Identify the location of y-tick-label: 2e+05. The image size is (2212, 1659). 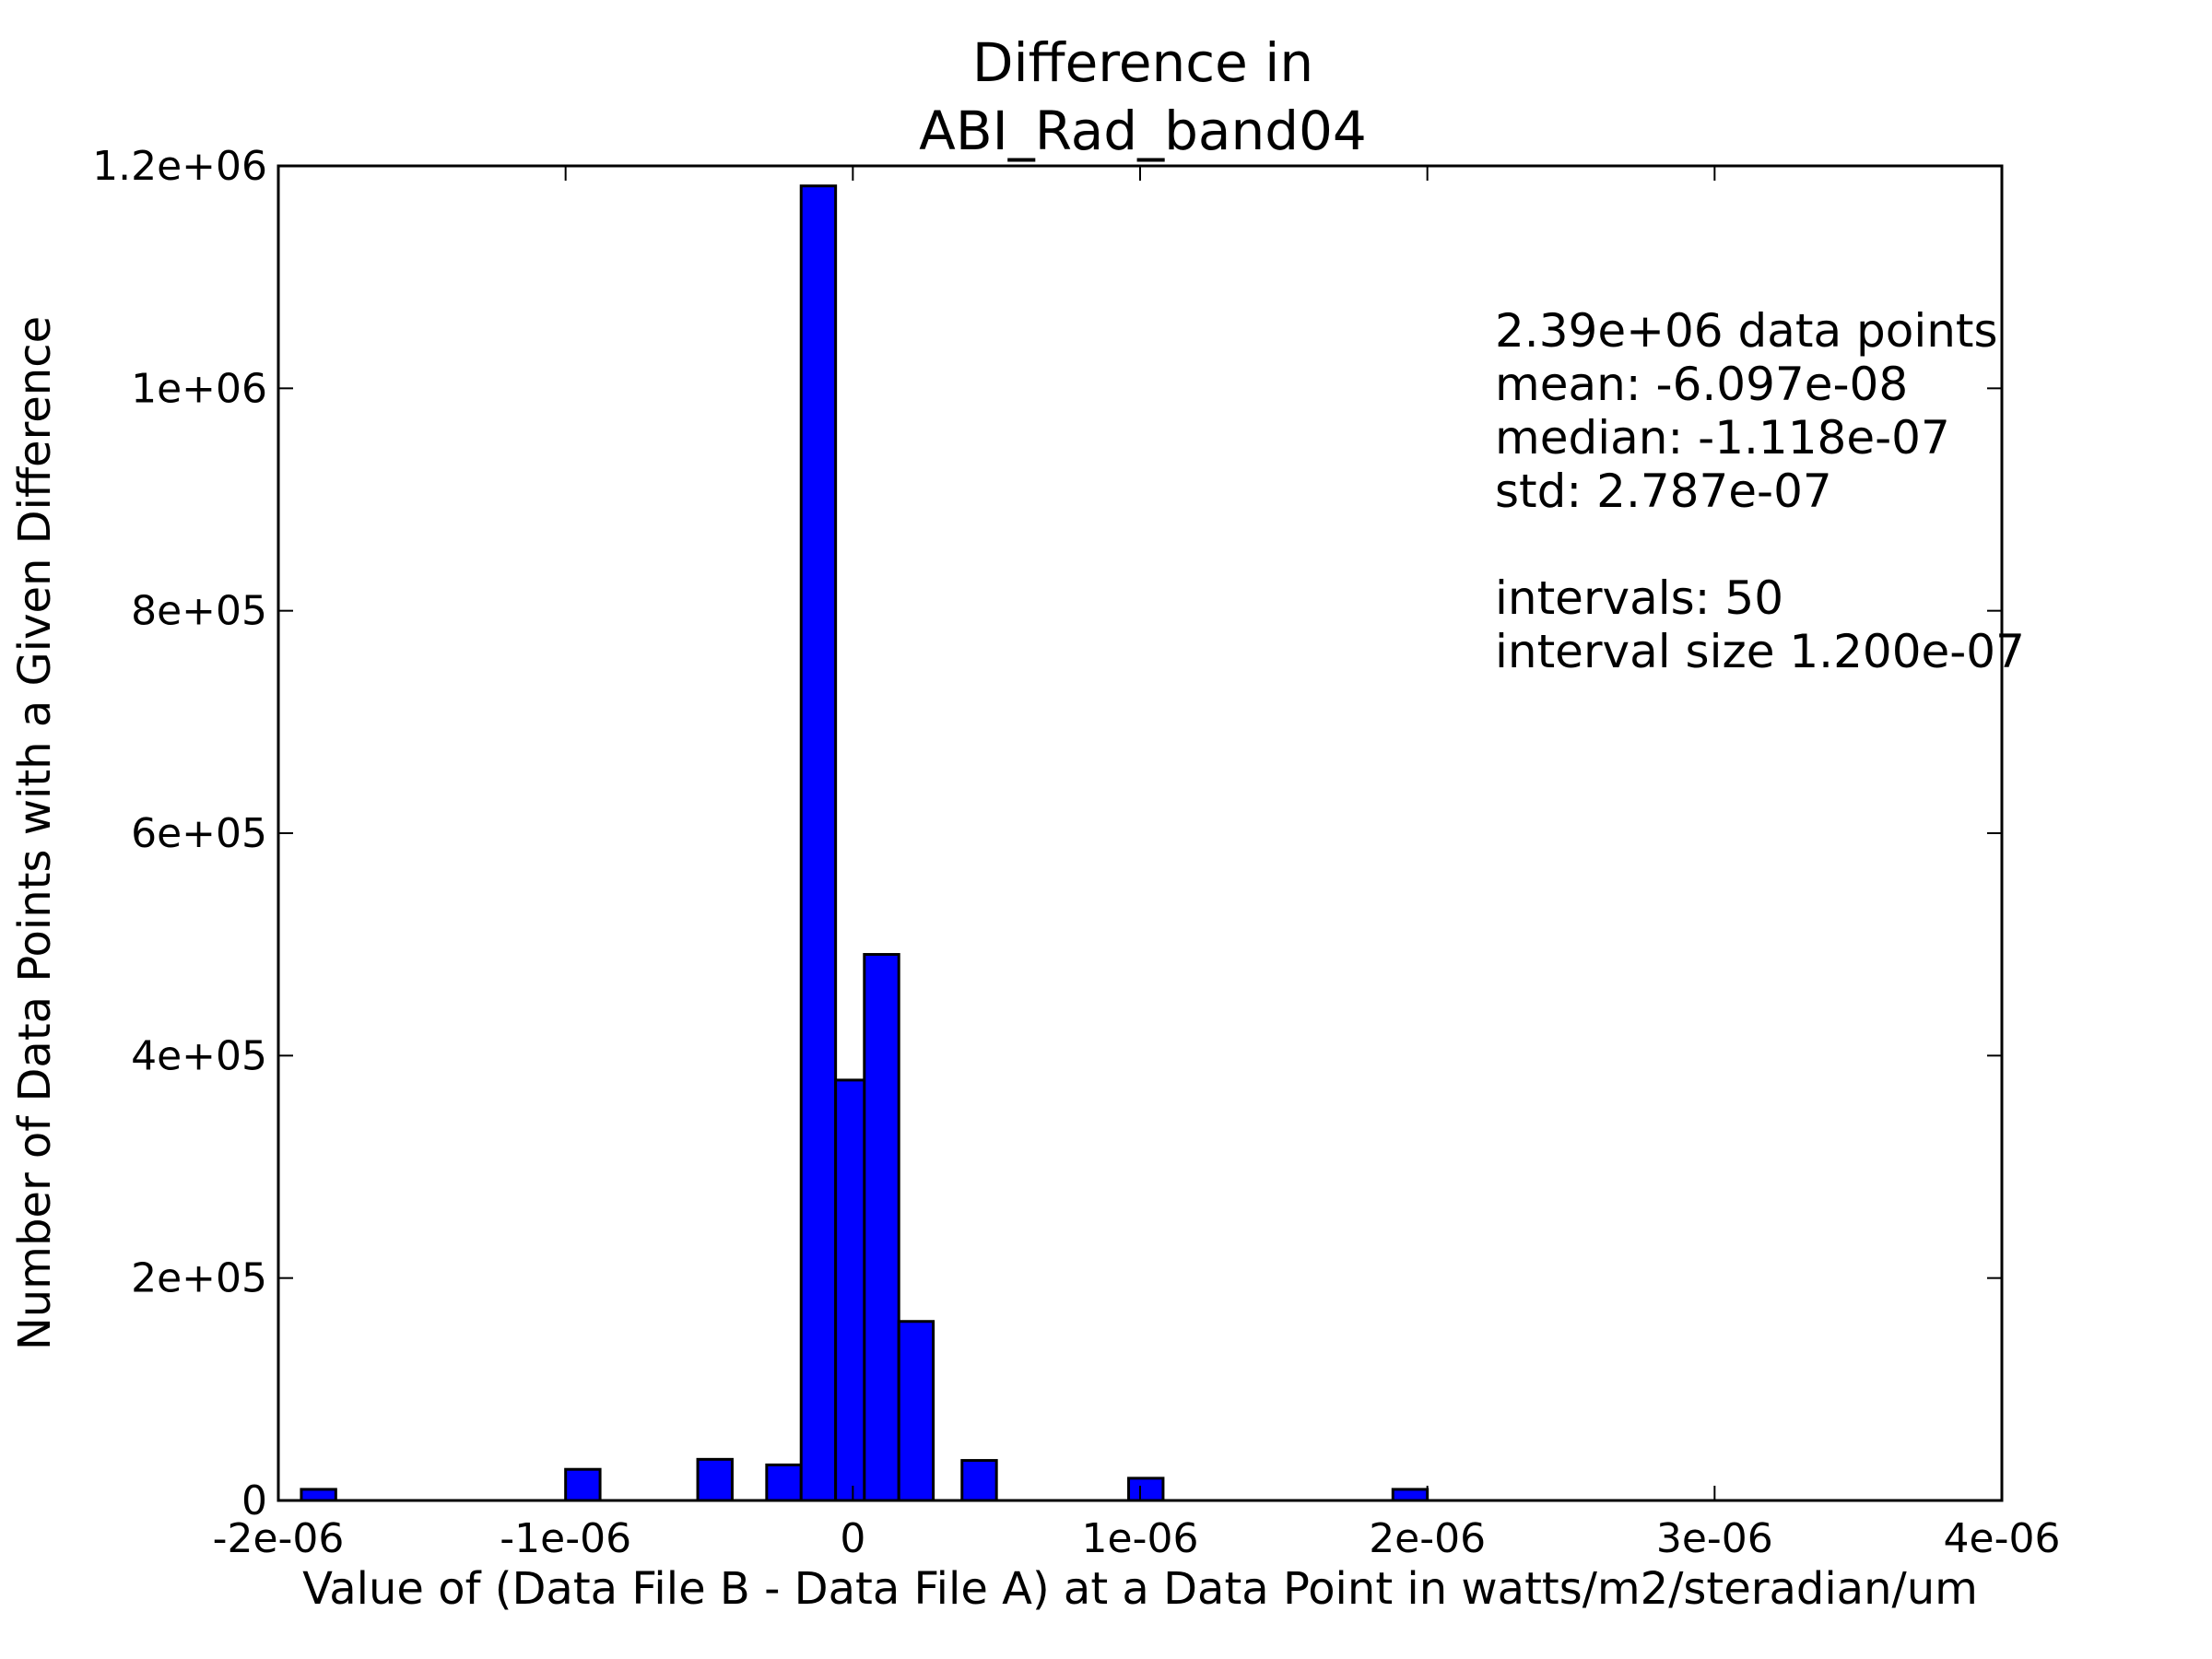
(199, 1278).